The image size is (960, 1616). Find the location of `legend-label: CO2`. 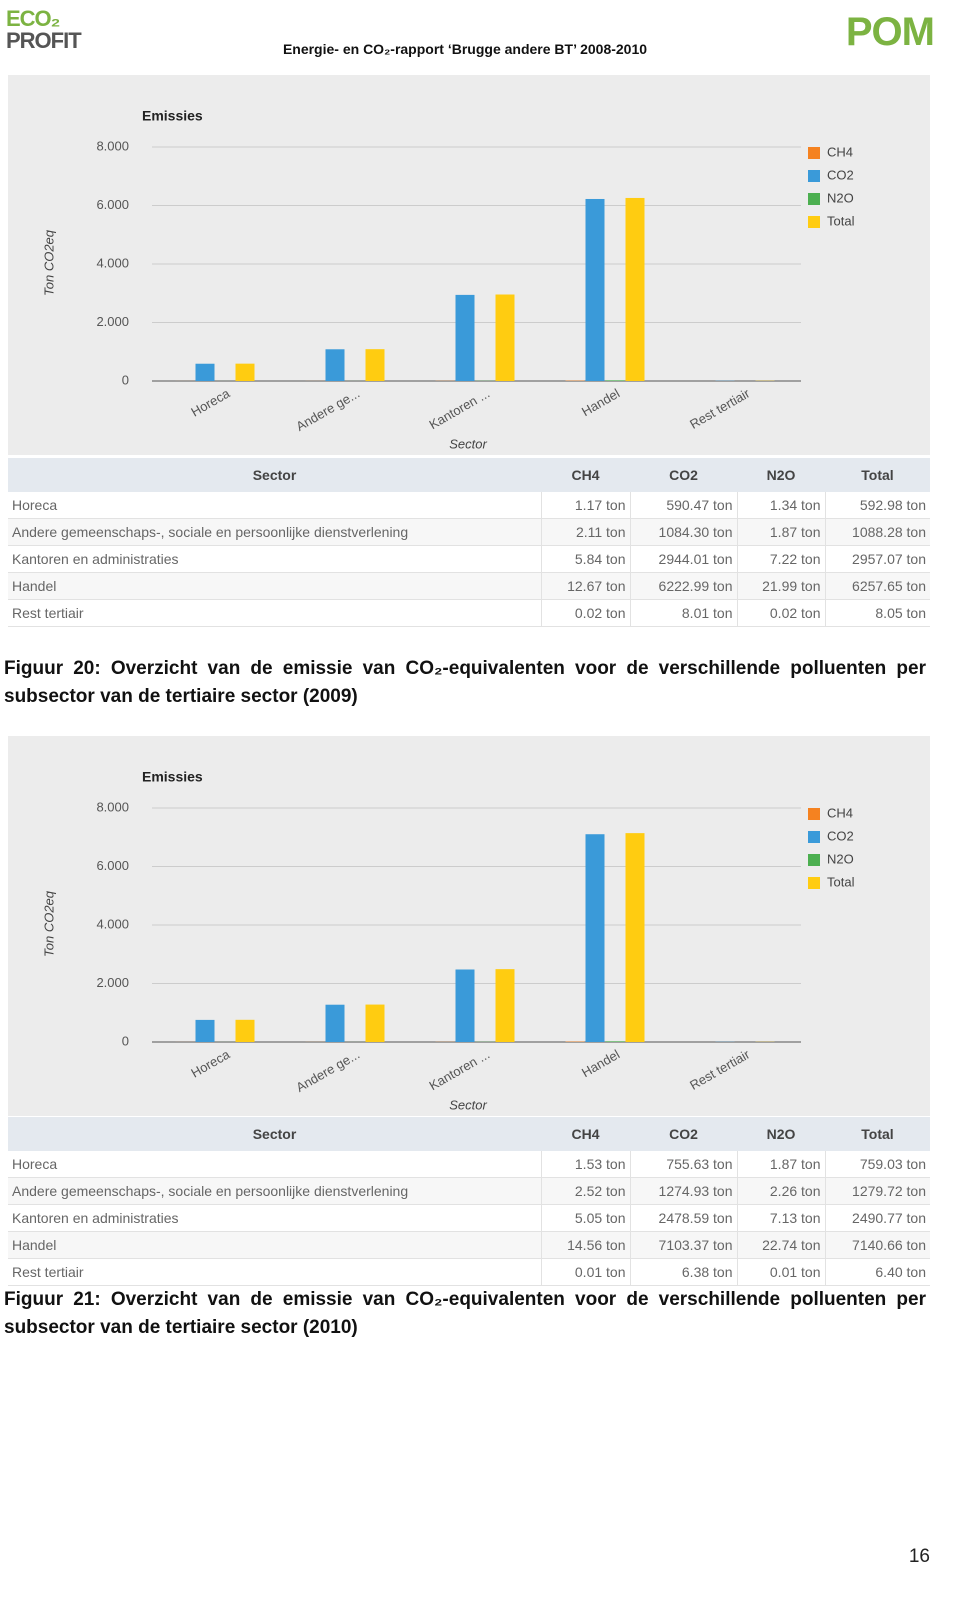

legend-label: CO2 is located at coordinates (840, 835).